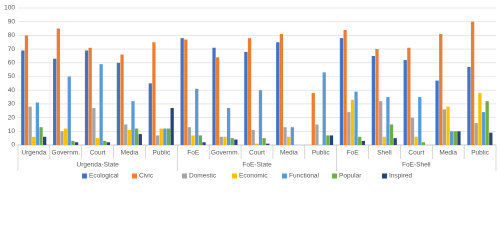 The image size is (500, 240). I want to click on legend-label: Civic, so click(146, 176).